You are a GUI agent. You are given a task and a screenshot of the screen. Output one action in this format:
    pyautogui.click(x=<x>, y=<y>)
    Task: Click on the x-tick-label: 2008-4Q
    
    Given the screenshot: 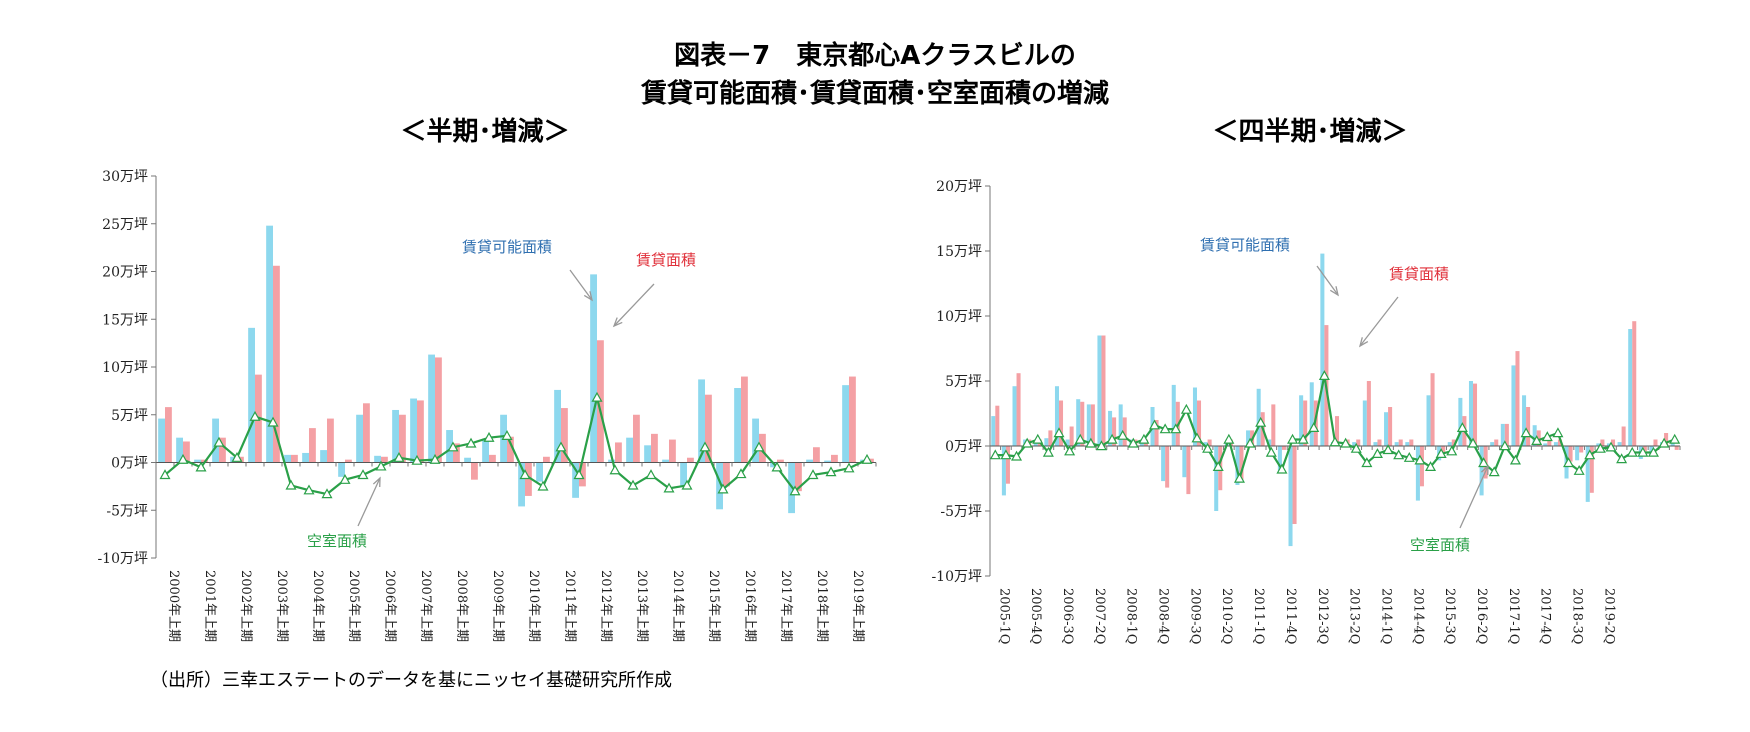 What is the action you would take?
    pyautogui.click(x=1163, y=616)
    